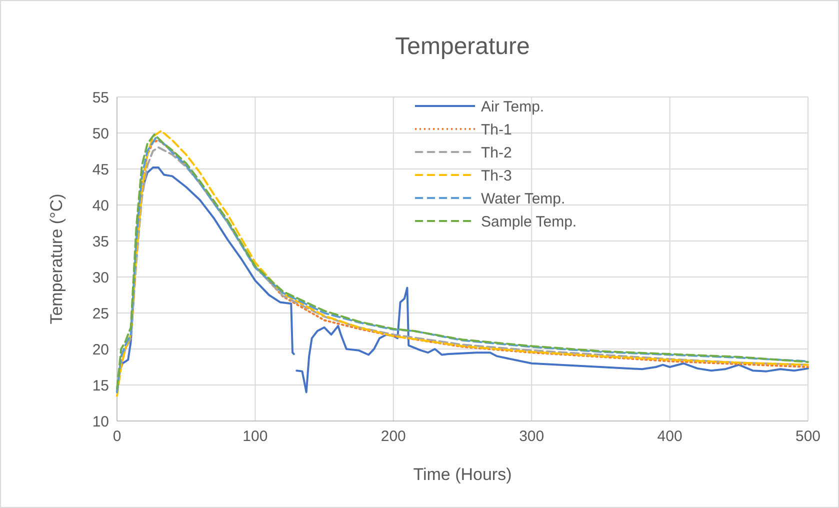 The height and width of the screenshot is (508, 839). I want to click on y-tick-label: 50, so click(100, 133).